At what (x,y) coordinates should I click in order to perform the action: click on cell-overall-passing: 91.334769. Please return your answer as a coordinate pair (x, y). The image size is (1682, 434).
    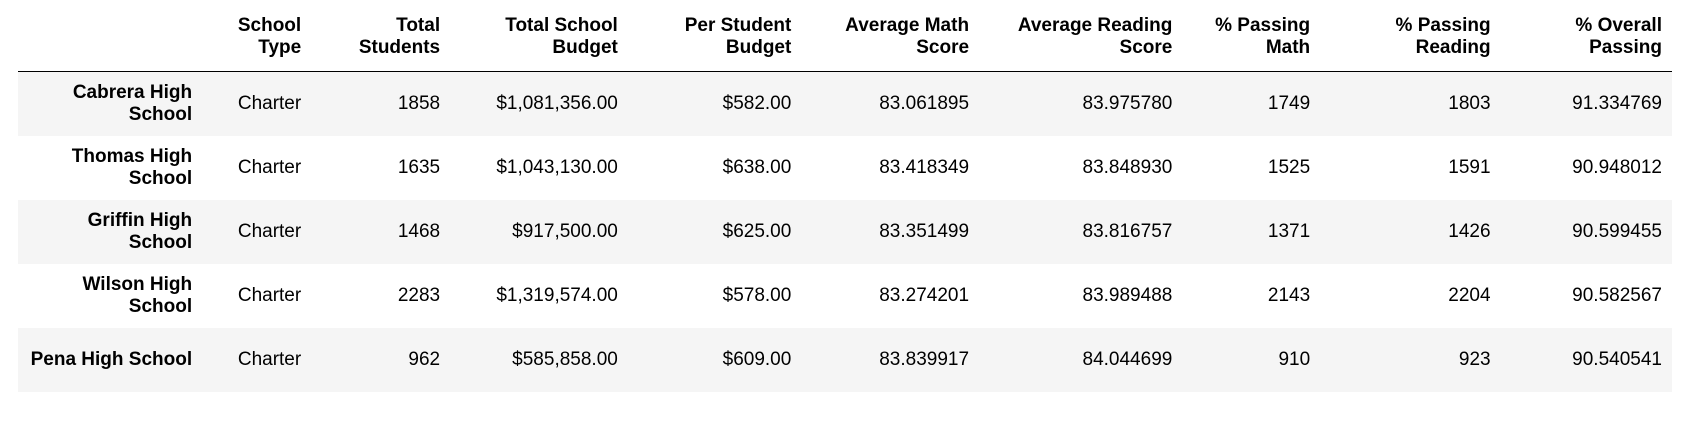
    Looking at the image, I should click on (1617, 103).